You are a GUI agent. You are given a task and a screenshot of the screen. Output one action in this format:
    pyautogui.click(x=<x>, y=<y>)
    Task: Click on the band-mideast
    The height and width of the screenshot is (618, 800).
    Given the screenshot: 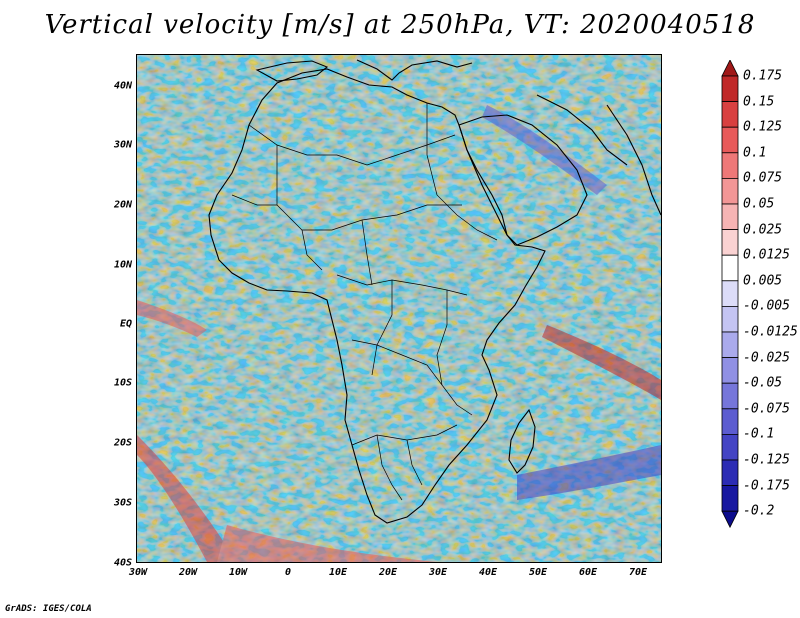 What is the action you would take?
    pyautogui.click(x=544, y=150)
    